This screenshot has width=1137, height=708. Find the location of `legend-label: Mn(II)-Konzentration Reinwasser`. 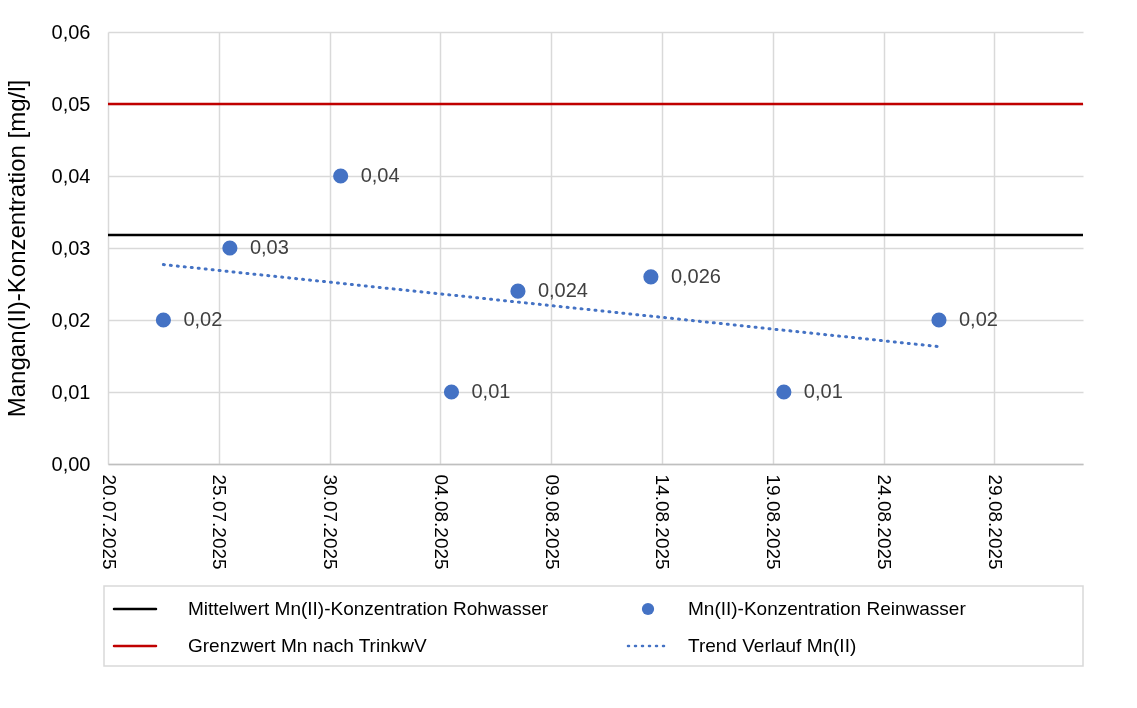

legend-label: Mn(II)-Konzentration Reinwasser is located at coordinates (827, 608).